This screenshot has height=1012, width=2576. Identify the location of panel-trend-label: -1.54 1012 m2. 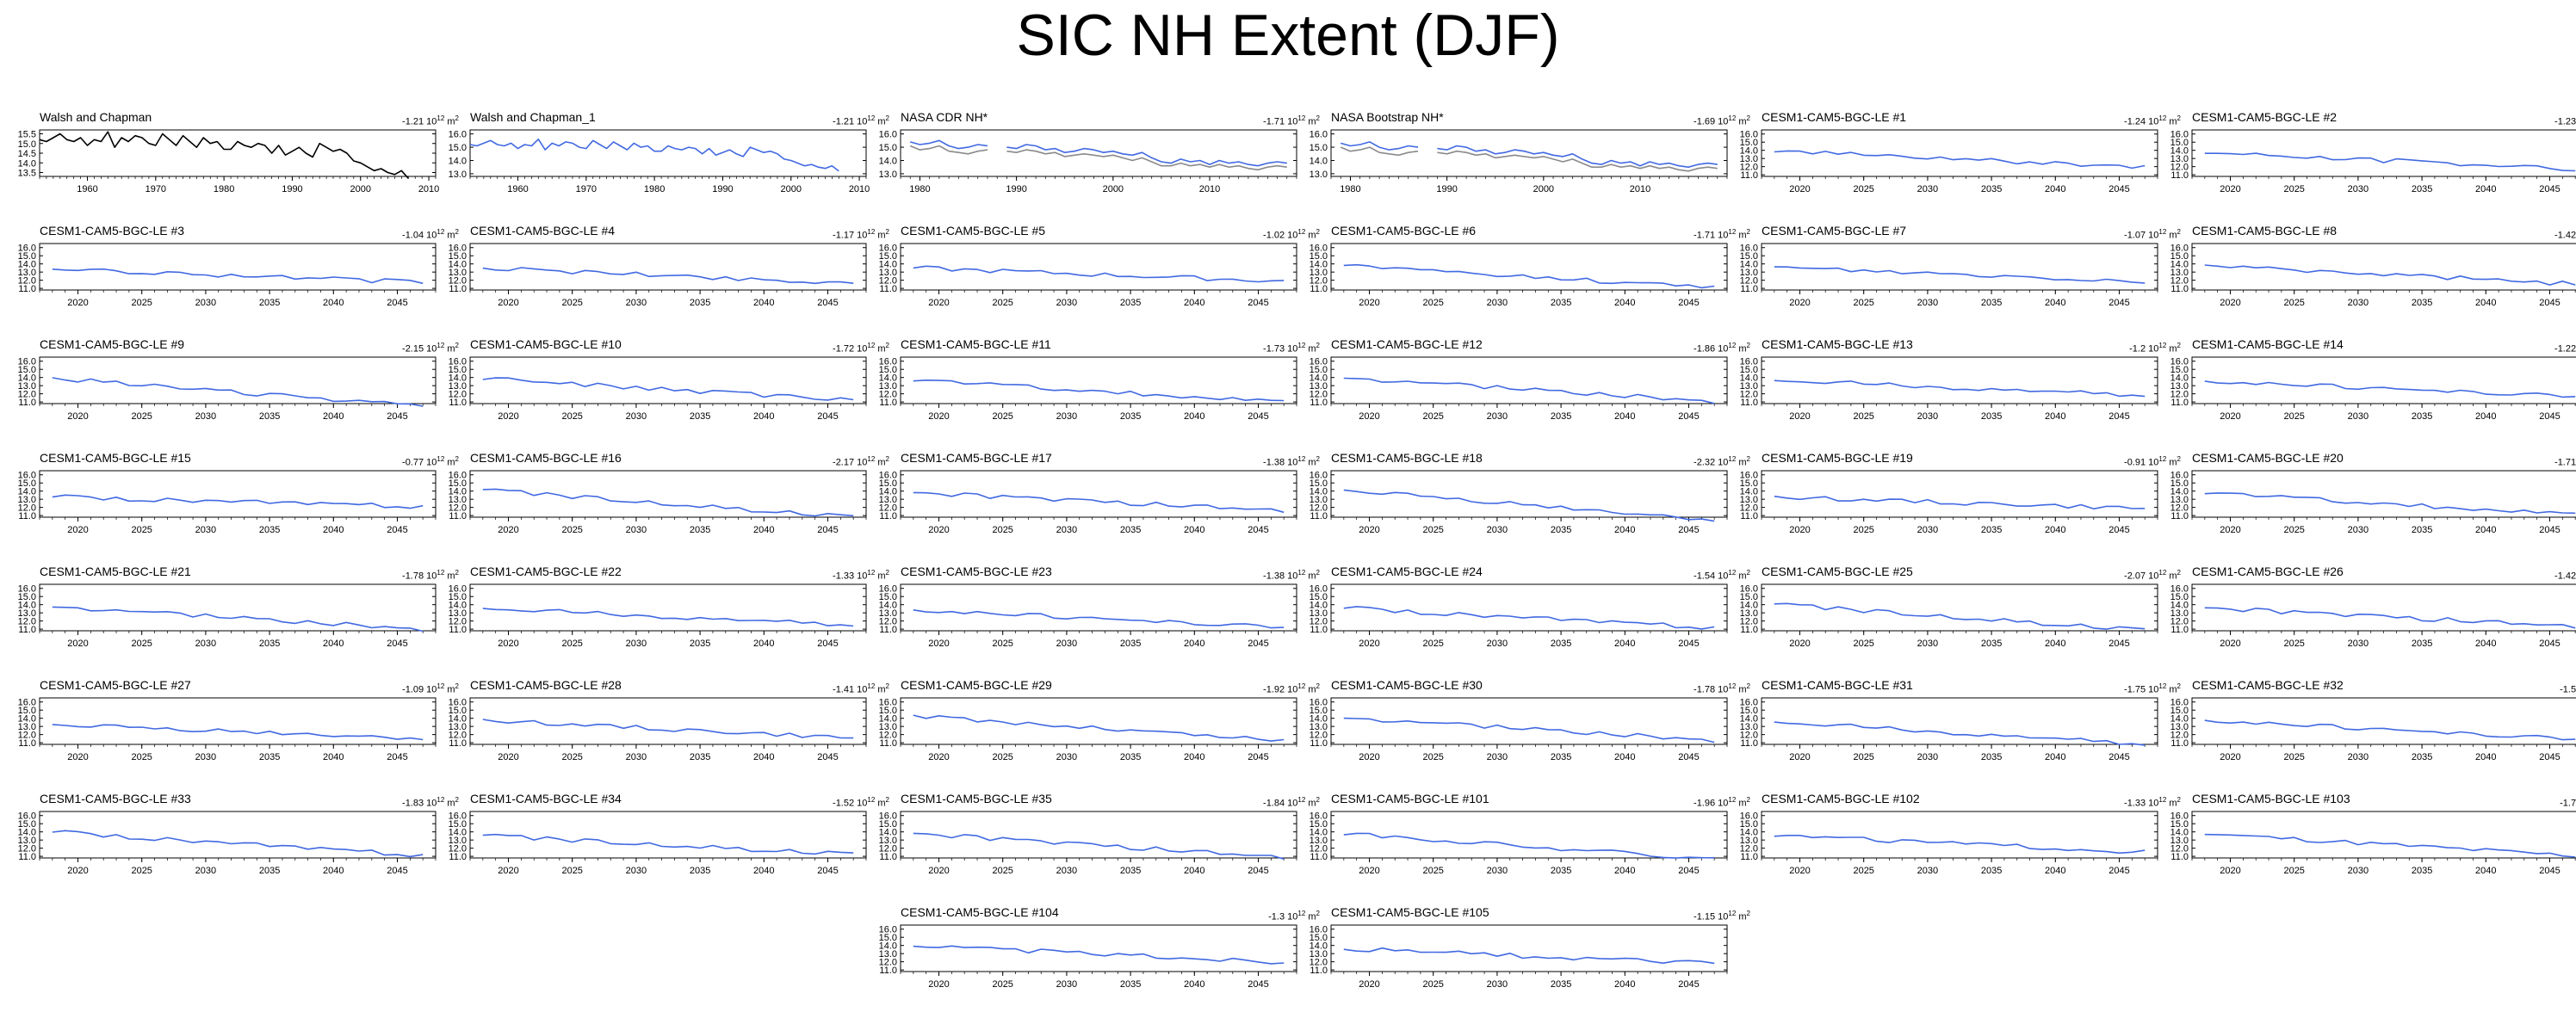
(1722, 575).